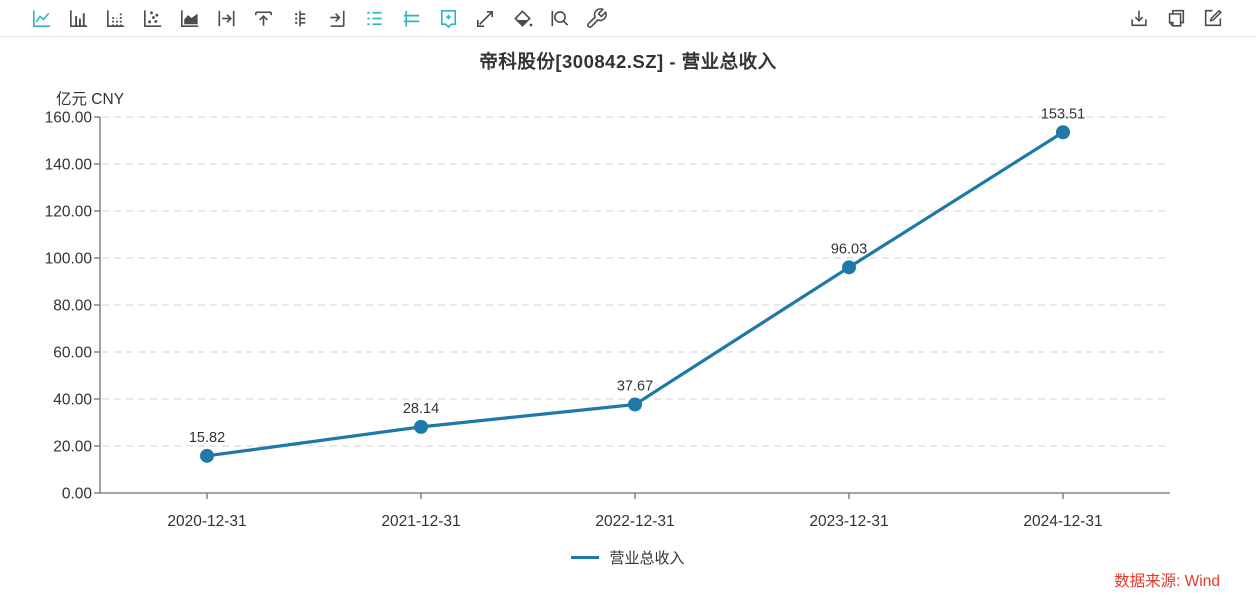 The width and height of the screenshot is (1256, 605). Describe the element at coordinates (90, 99) in the screenshot. I see `y-axis-unit-label: 亿元 CNY` at that location.